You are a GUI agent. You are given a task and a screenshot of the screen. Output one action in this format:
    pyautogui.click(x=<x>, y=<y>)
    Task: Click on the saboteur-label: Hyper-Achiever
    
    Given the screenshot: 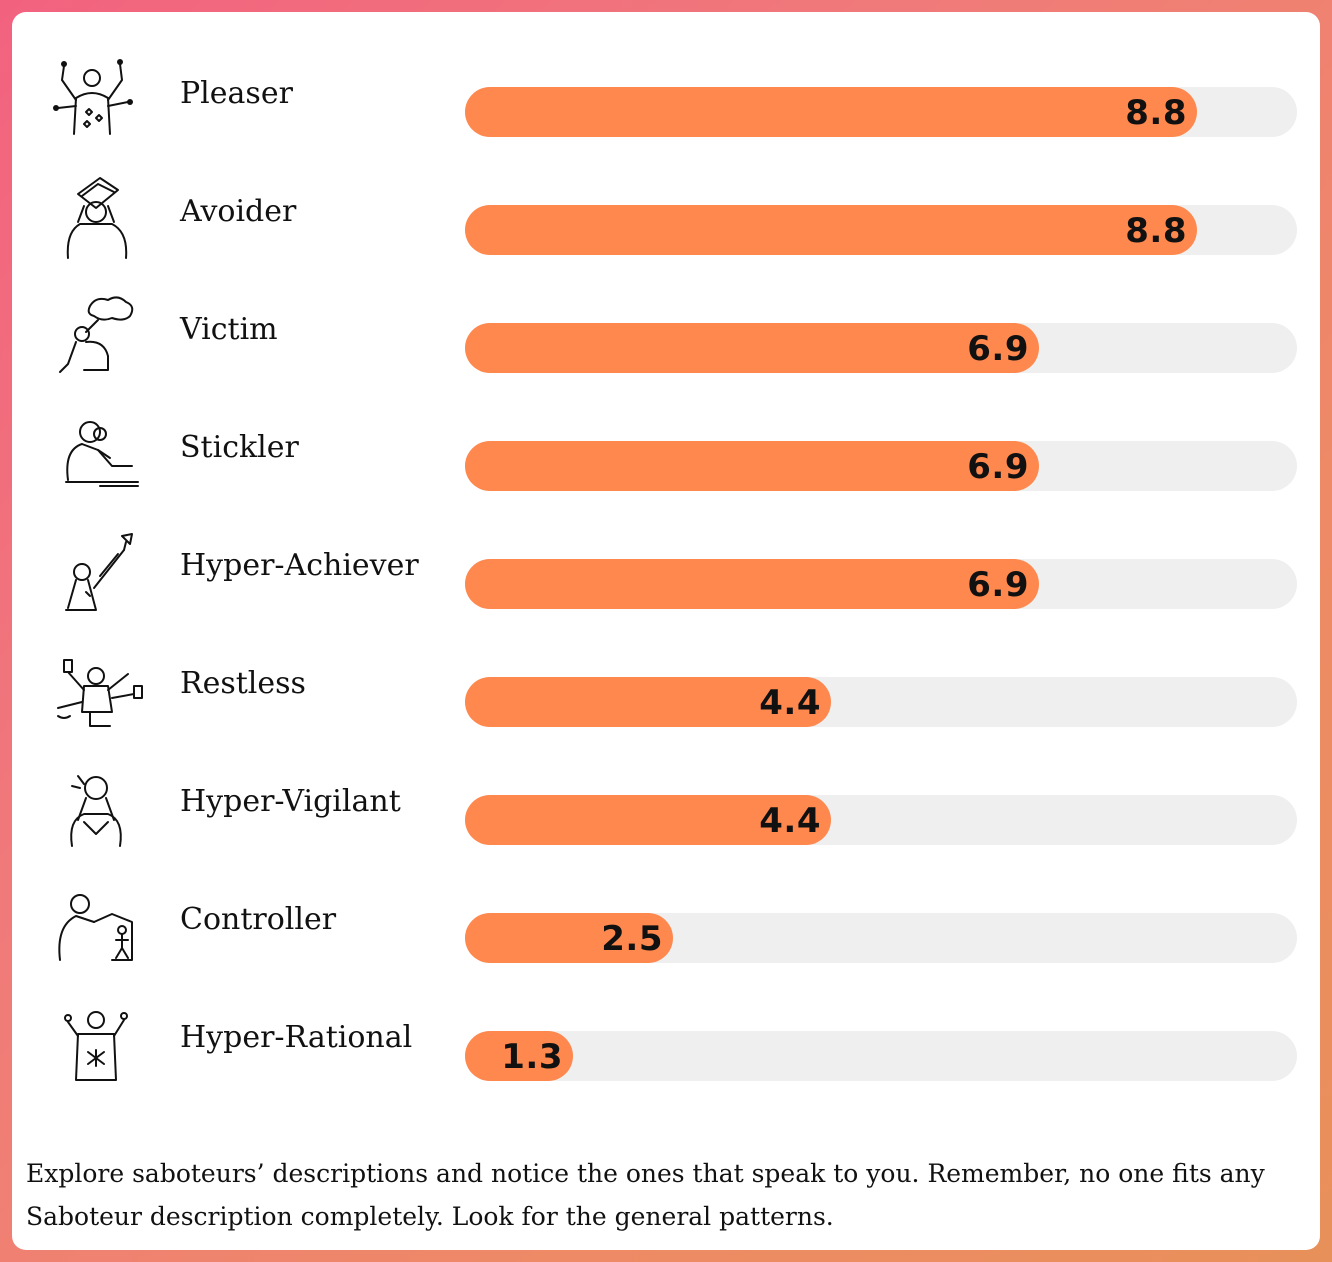 What is the action you would take?
    pyautogui.click(x=299, y=565)
    